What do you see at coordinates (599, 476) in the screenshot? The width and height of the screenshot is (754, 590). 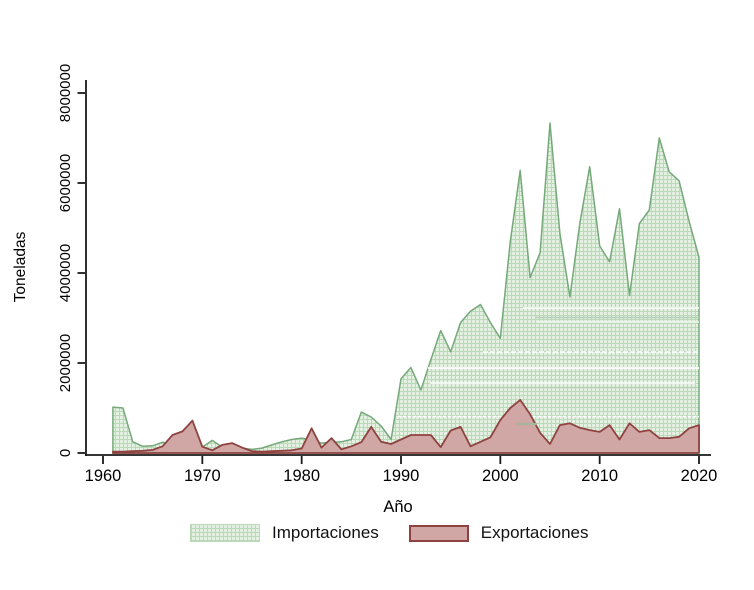 I see `x-tick-label: 2010` at bounding box center [599, 476].